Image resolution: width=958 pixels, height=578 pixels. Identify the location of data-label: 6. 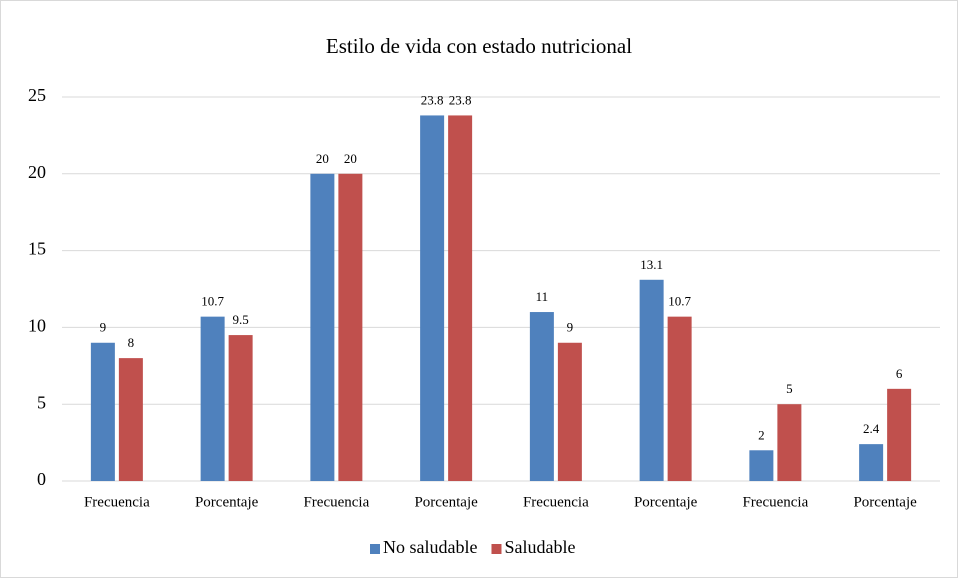
(899, 373).